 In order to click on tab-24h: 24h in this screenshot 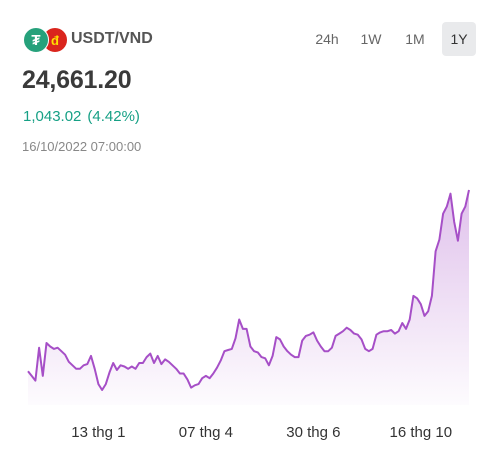, I will do `click(327, 39)`.